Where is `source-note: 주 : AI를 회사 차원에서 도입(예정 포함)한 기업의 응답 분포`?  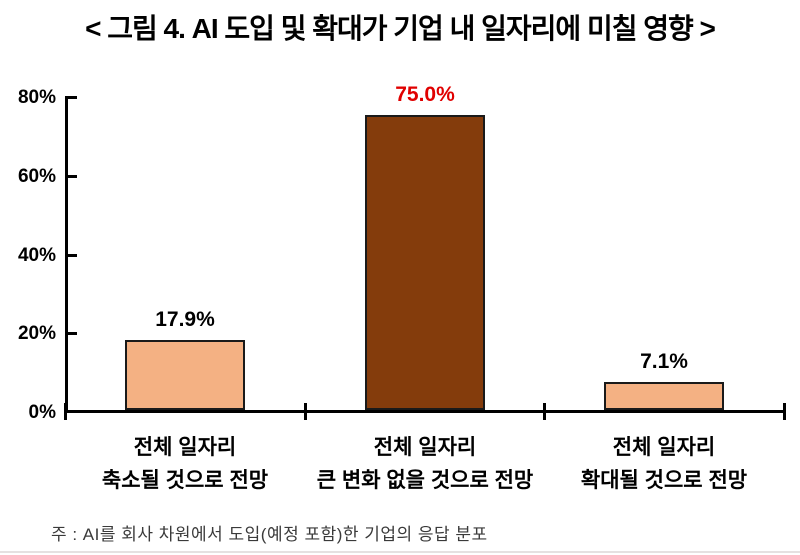 source-note: 주 : AI를 회사 차원에서 도입(예정 포함)한 기업의 응답 분포 is located at coordinates (269, 534).